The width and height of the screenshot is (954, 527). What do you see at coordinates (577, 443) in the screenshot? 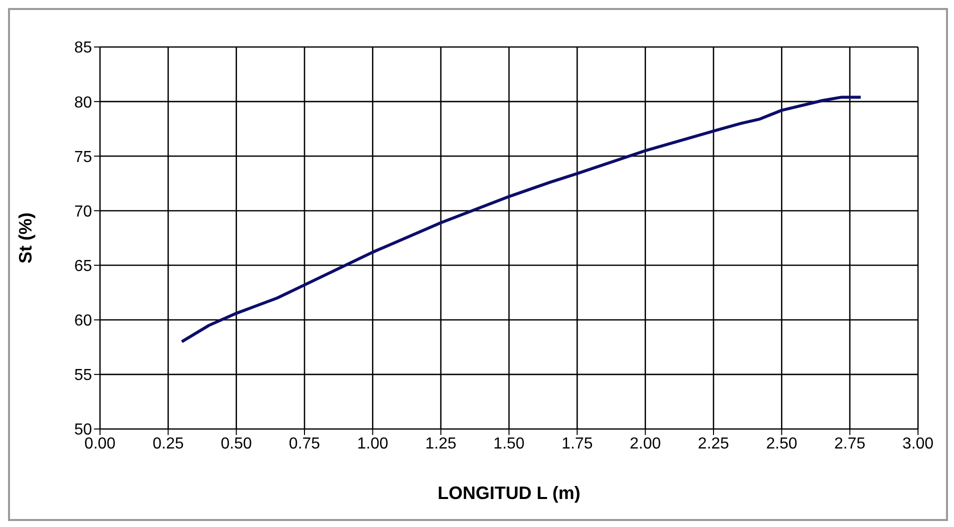
I see `x-tick-label: 1.75` at bounding box center [577, 443].